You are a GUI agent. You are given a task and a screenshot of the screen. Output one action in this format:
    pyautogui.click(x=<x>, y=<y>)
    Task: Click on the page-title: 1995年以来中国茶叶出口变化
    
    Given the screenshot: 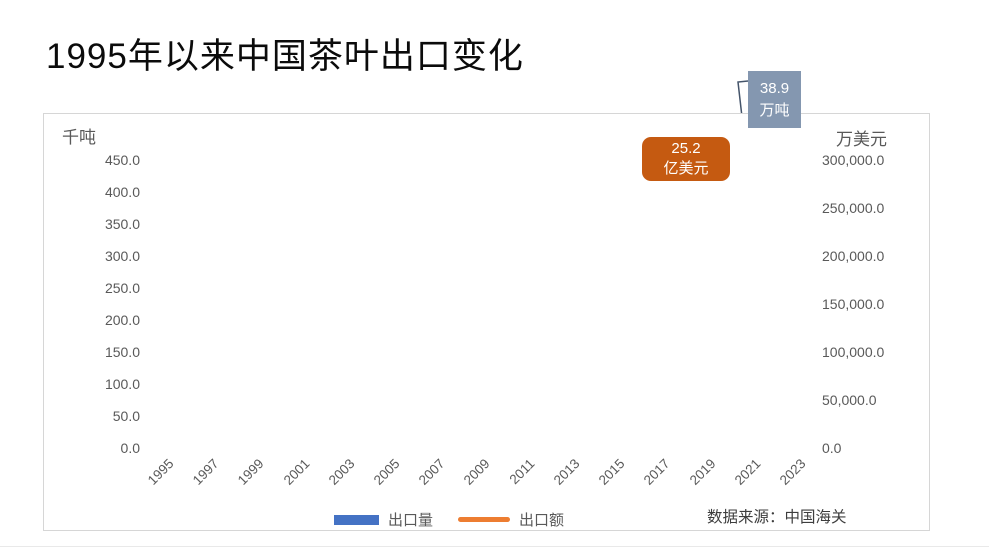 What is the action you would take?
    pyautogui.click(x=285, y=56)
    